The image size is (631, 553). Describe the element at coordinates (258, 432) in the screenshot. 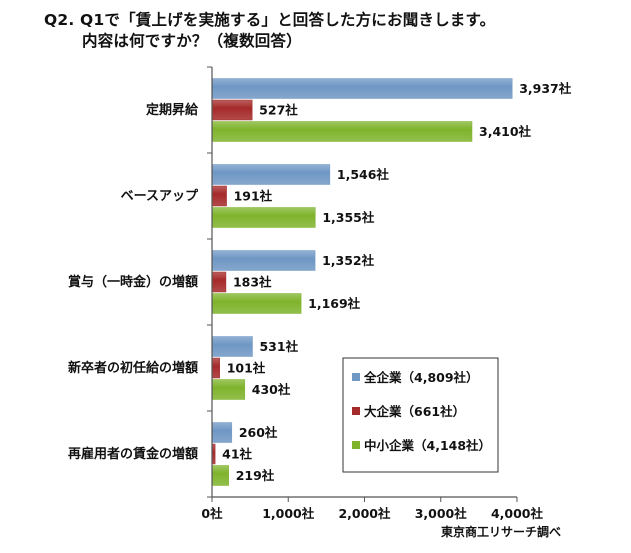

I see `data-label: 260社` at that location.